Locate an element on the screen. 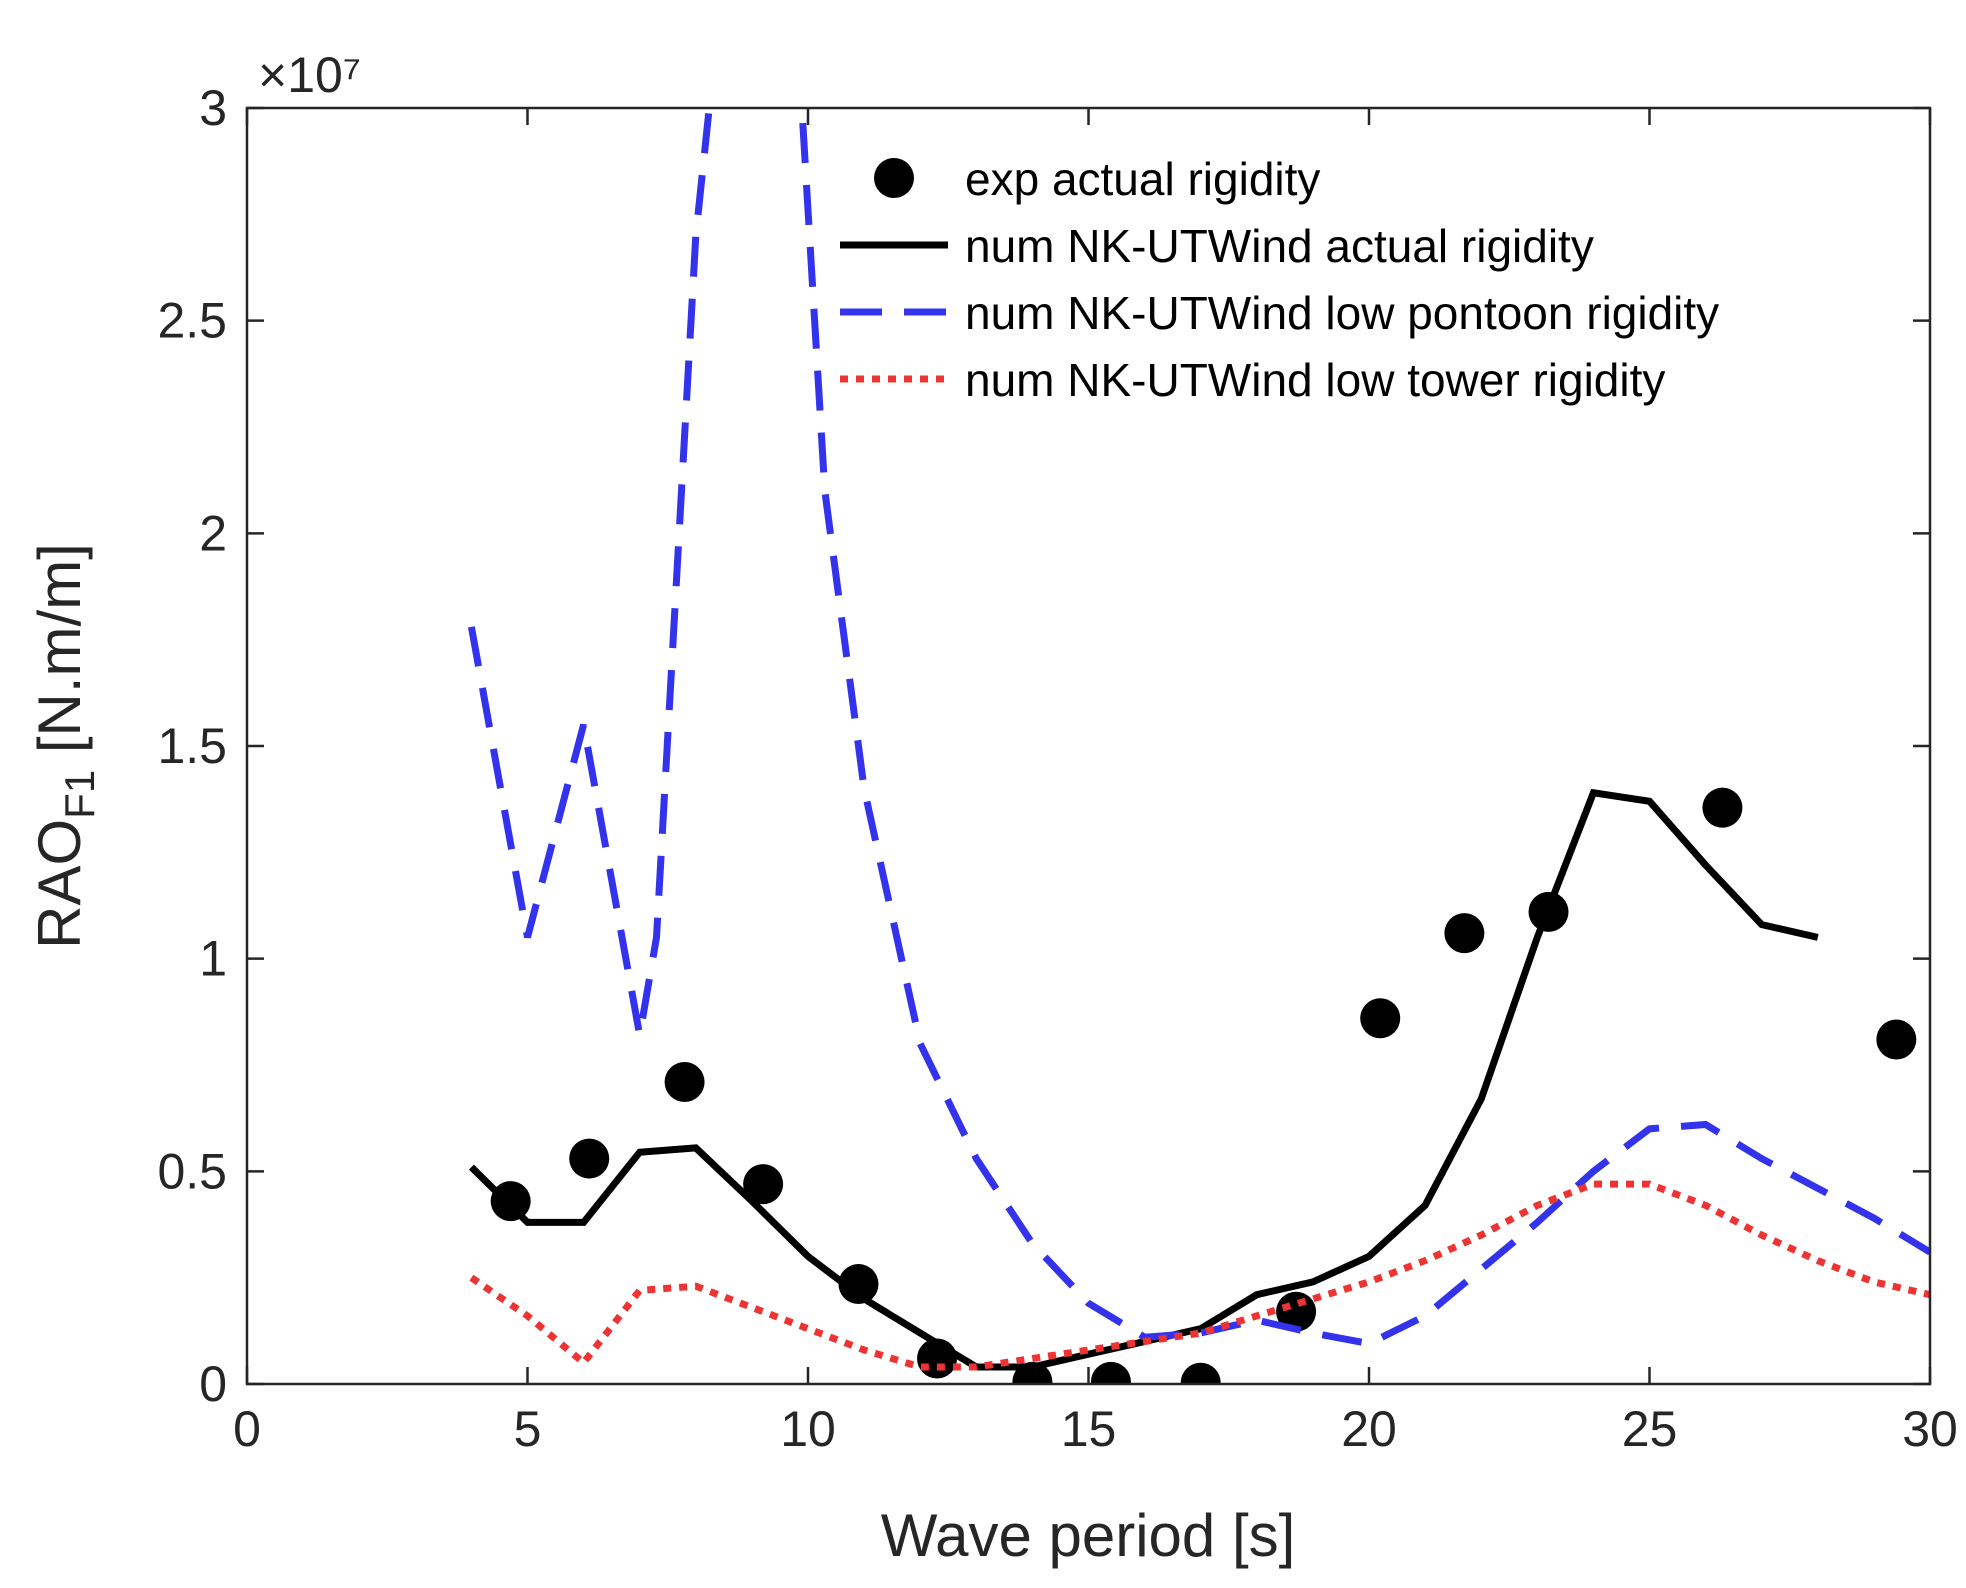 This screenshot has width=1966, height=1588. legend-marker-exp is located at coordinates (894, 178).